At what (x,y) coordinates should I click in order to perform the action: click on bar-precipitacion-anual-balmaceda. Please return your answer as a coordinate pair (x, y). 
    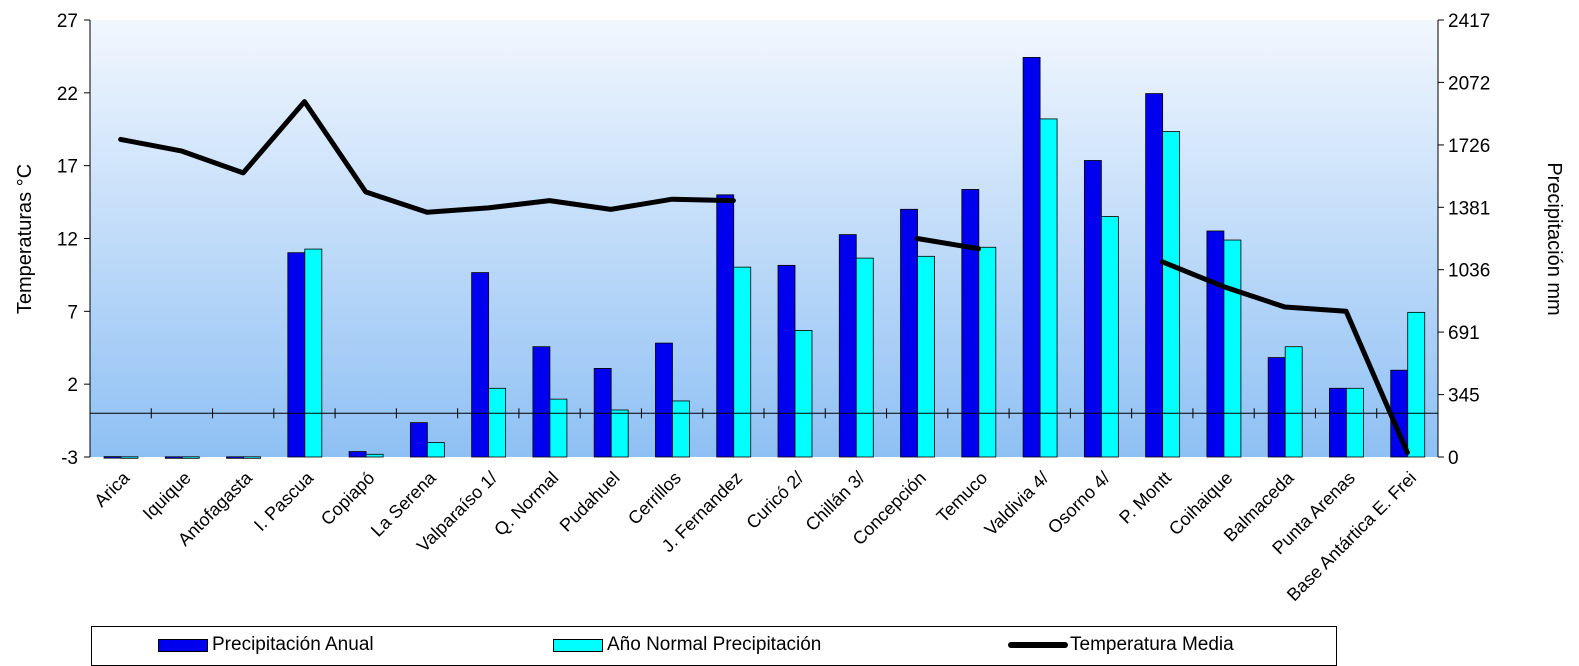
    Looking at the image, I should click on (1276, 407).